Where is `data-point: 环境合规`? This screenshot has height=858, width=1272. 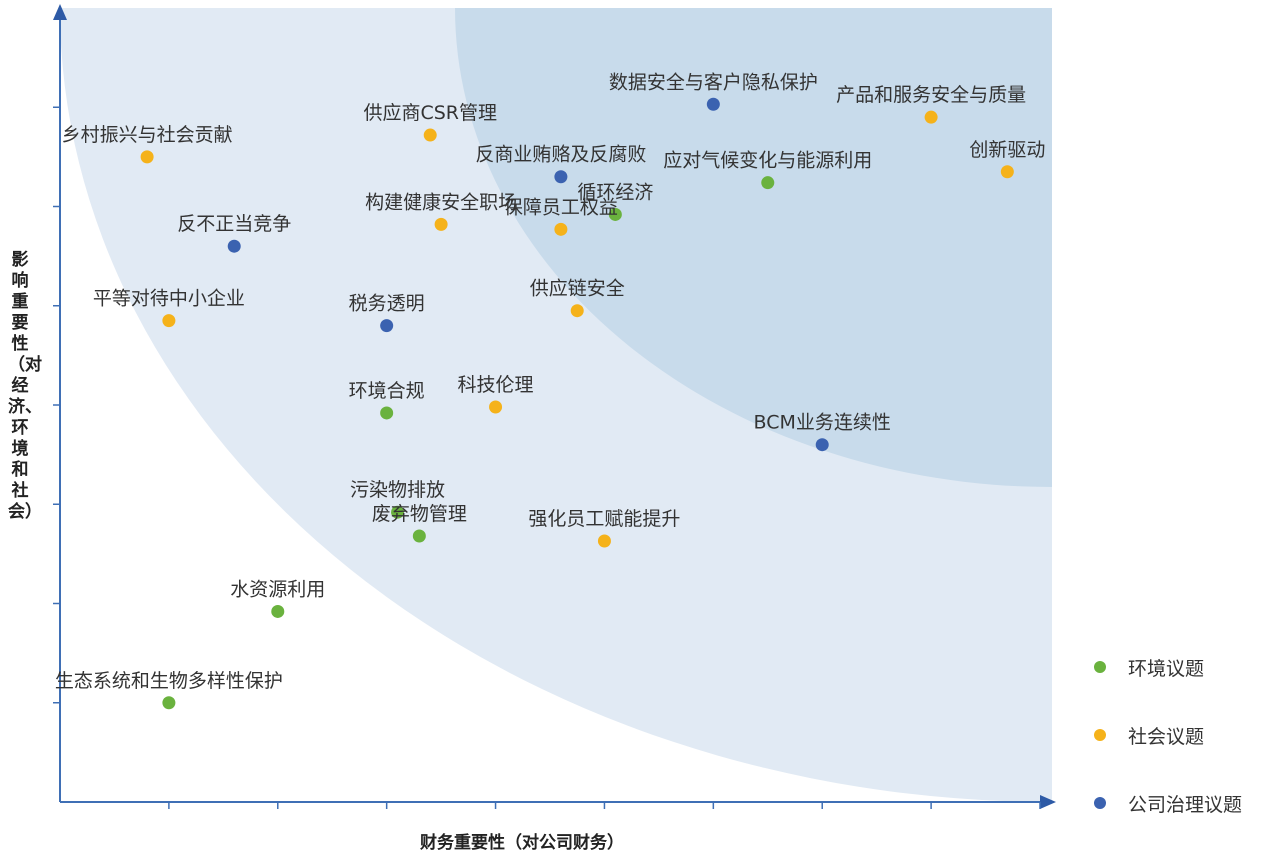 data-point: 环境合规 is located at coordinates (387, 400).